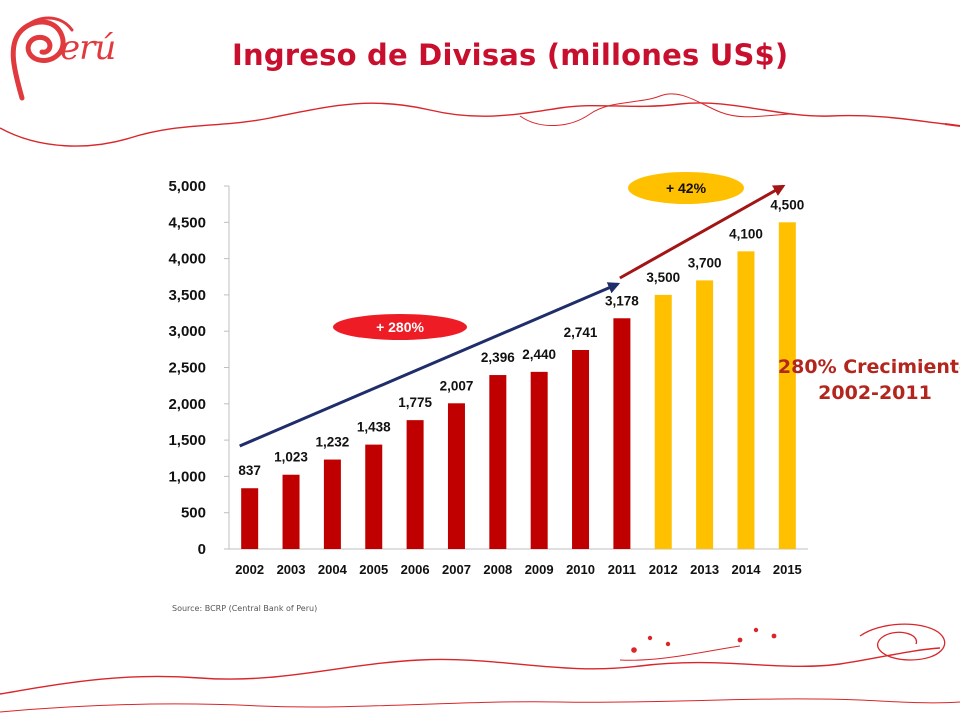 The height and width of the screenshot is (720, 960). Describe the element at coordinates (291, 457) in the screenshot. I see `data-label: 1,023` at that location.